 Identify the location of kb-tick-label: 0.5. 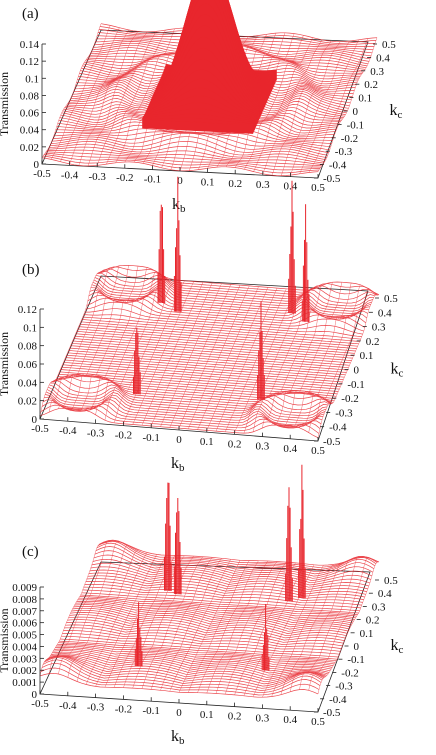
(318, 722).